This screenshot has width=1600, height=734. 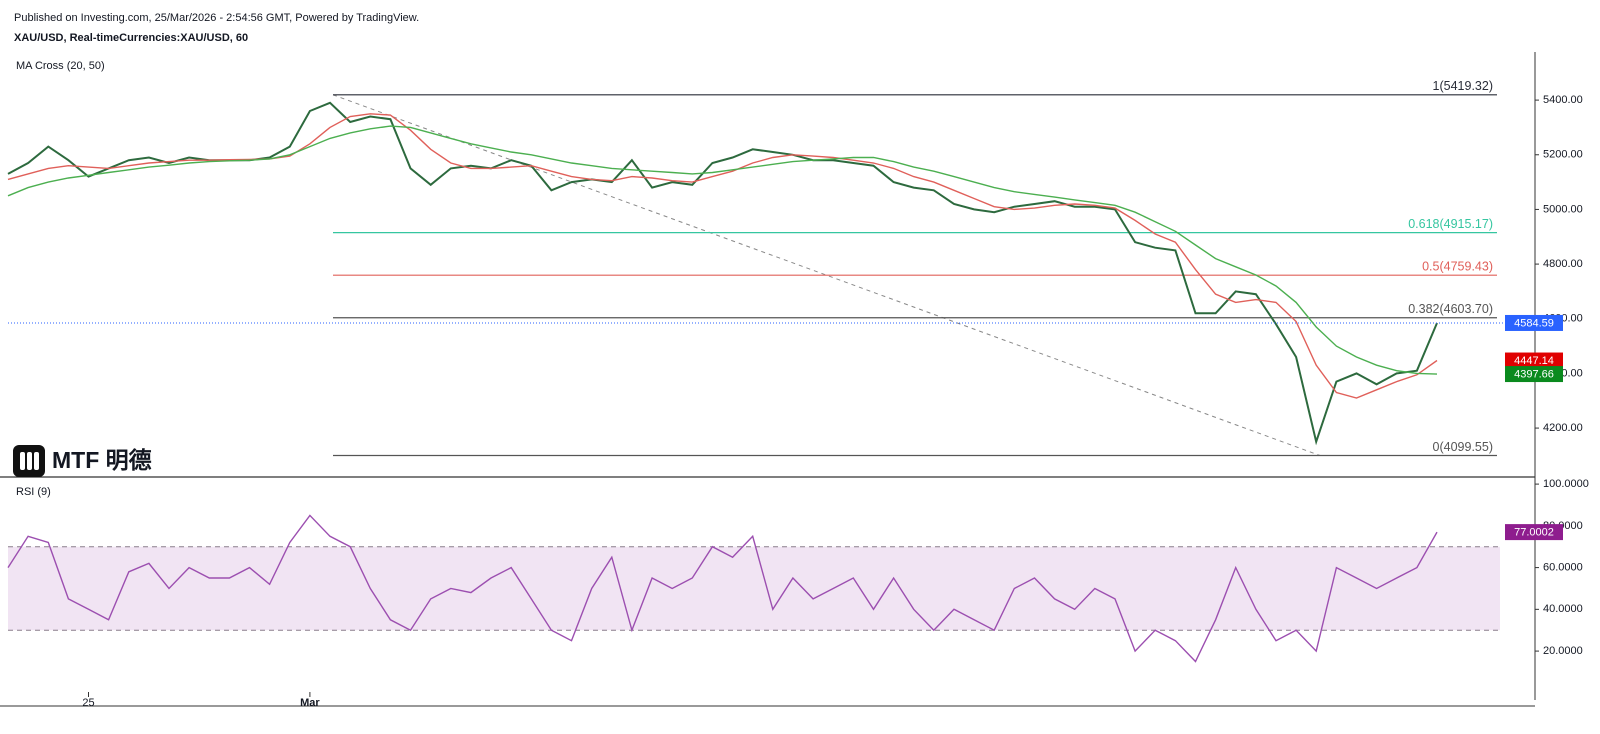 I want to click on symbol-title: XAU/USD, Real-timeCurrencies:XAU/USD, 60, so click(x=131, y=38).